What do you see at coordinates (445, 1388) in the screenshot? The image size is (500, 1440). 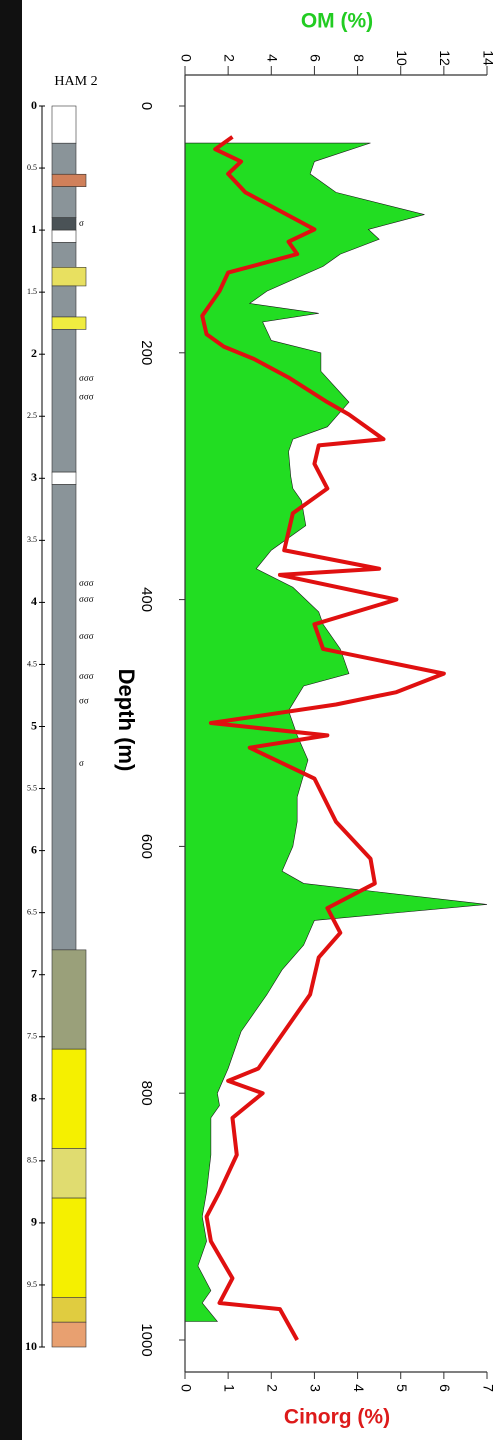 I see `x-tick-label: 6` at bounding box center [445, 1388].